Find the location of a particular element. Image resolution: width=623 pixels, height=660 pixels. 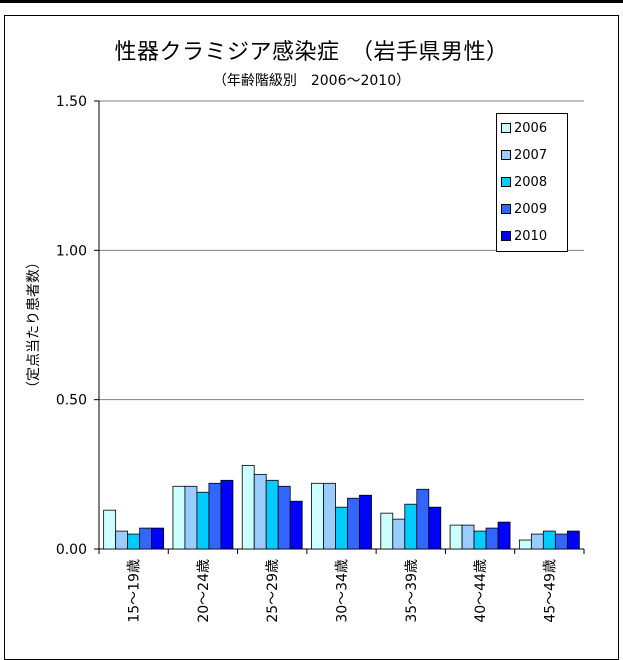

legend-swatch-2007 is located at coordinates (506, 155).